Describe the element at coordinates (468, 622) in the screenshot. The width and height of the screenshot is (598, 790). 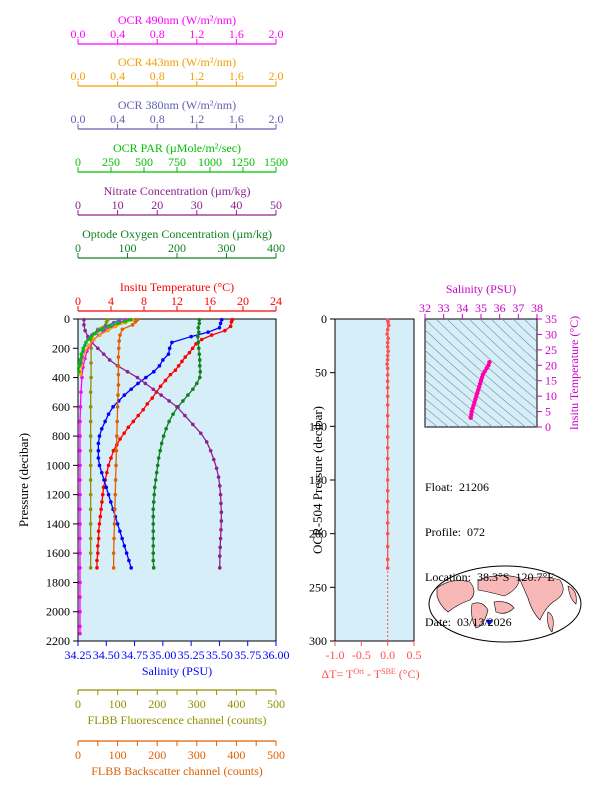
I see `profile-date: Date: 03/13/2026` at that location.